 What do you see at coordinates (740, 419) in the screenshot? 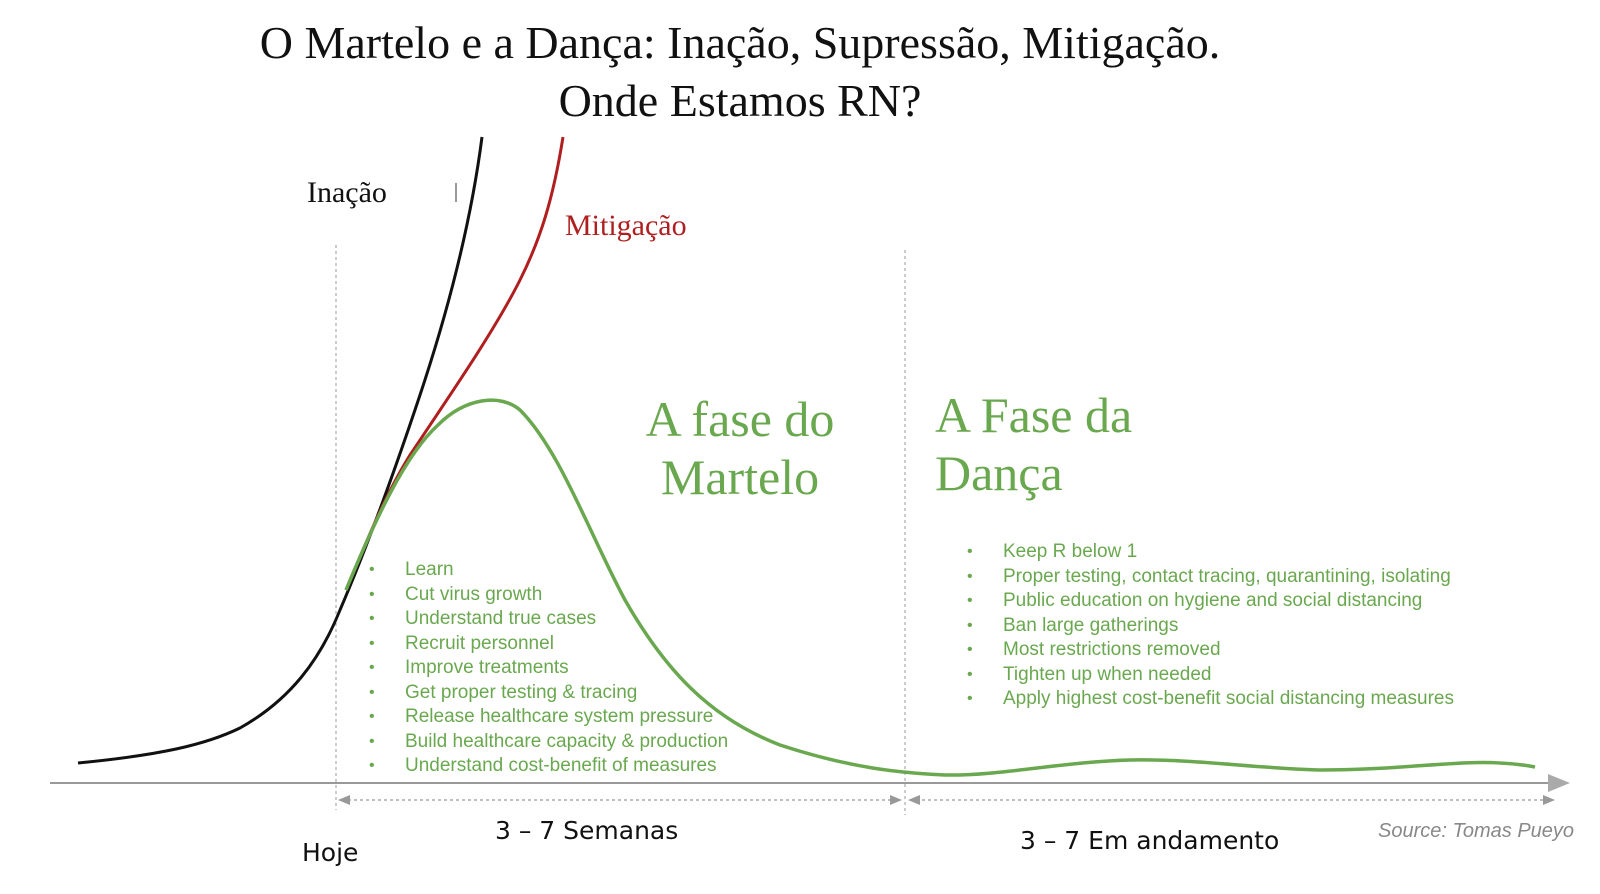
I see `hammer-phase-title-line-1: A fase do` at bounding box center [740, 419].